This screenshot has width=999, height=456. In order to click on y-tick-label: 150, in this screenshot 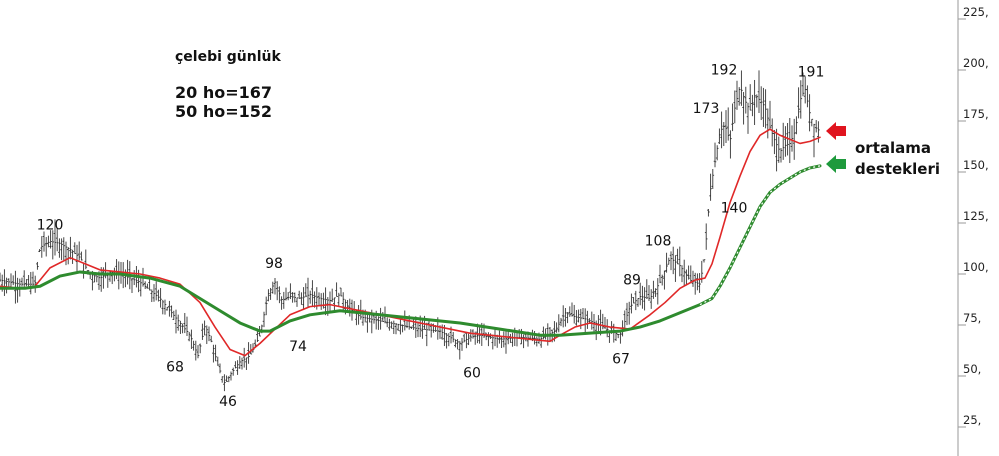, I will do `click(976, 165)`.